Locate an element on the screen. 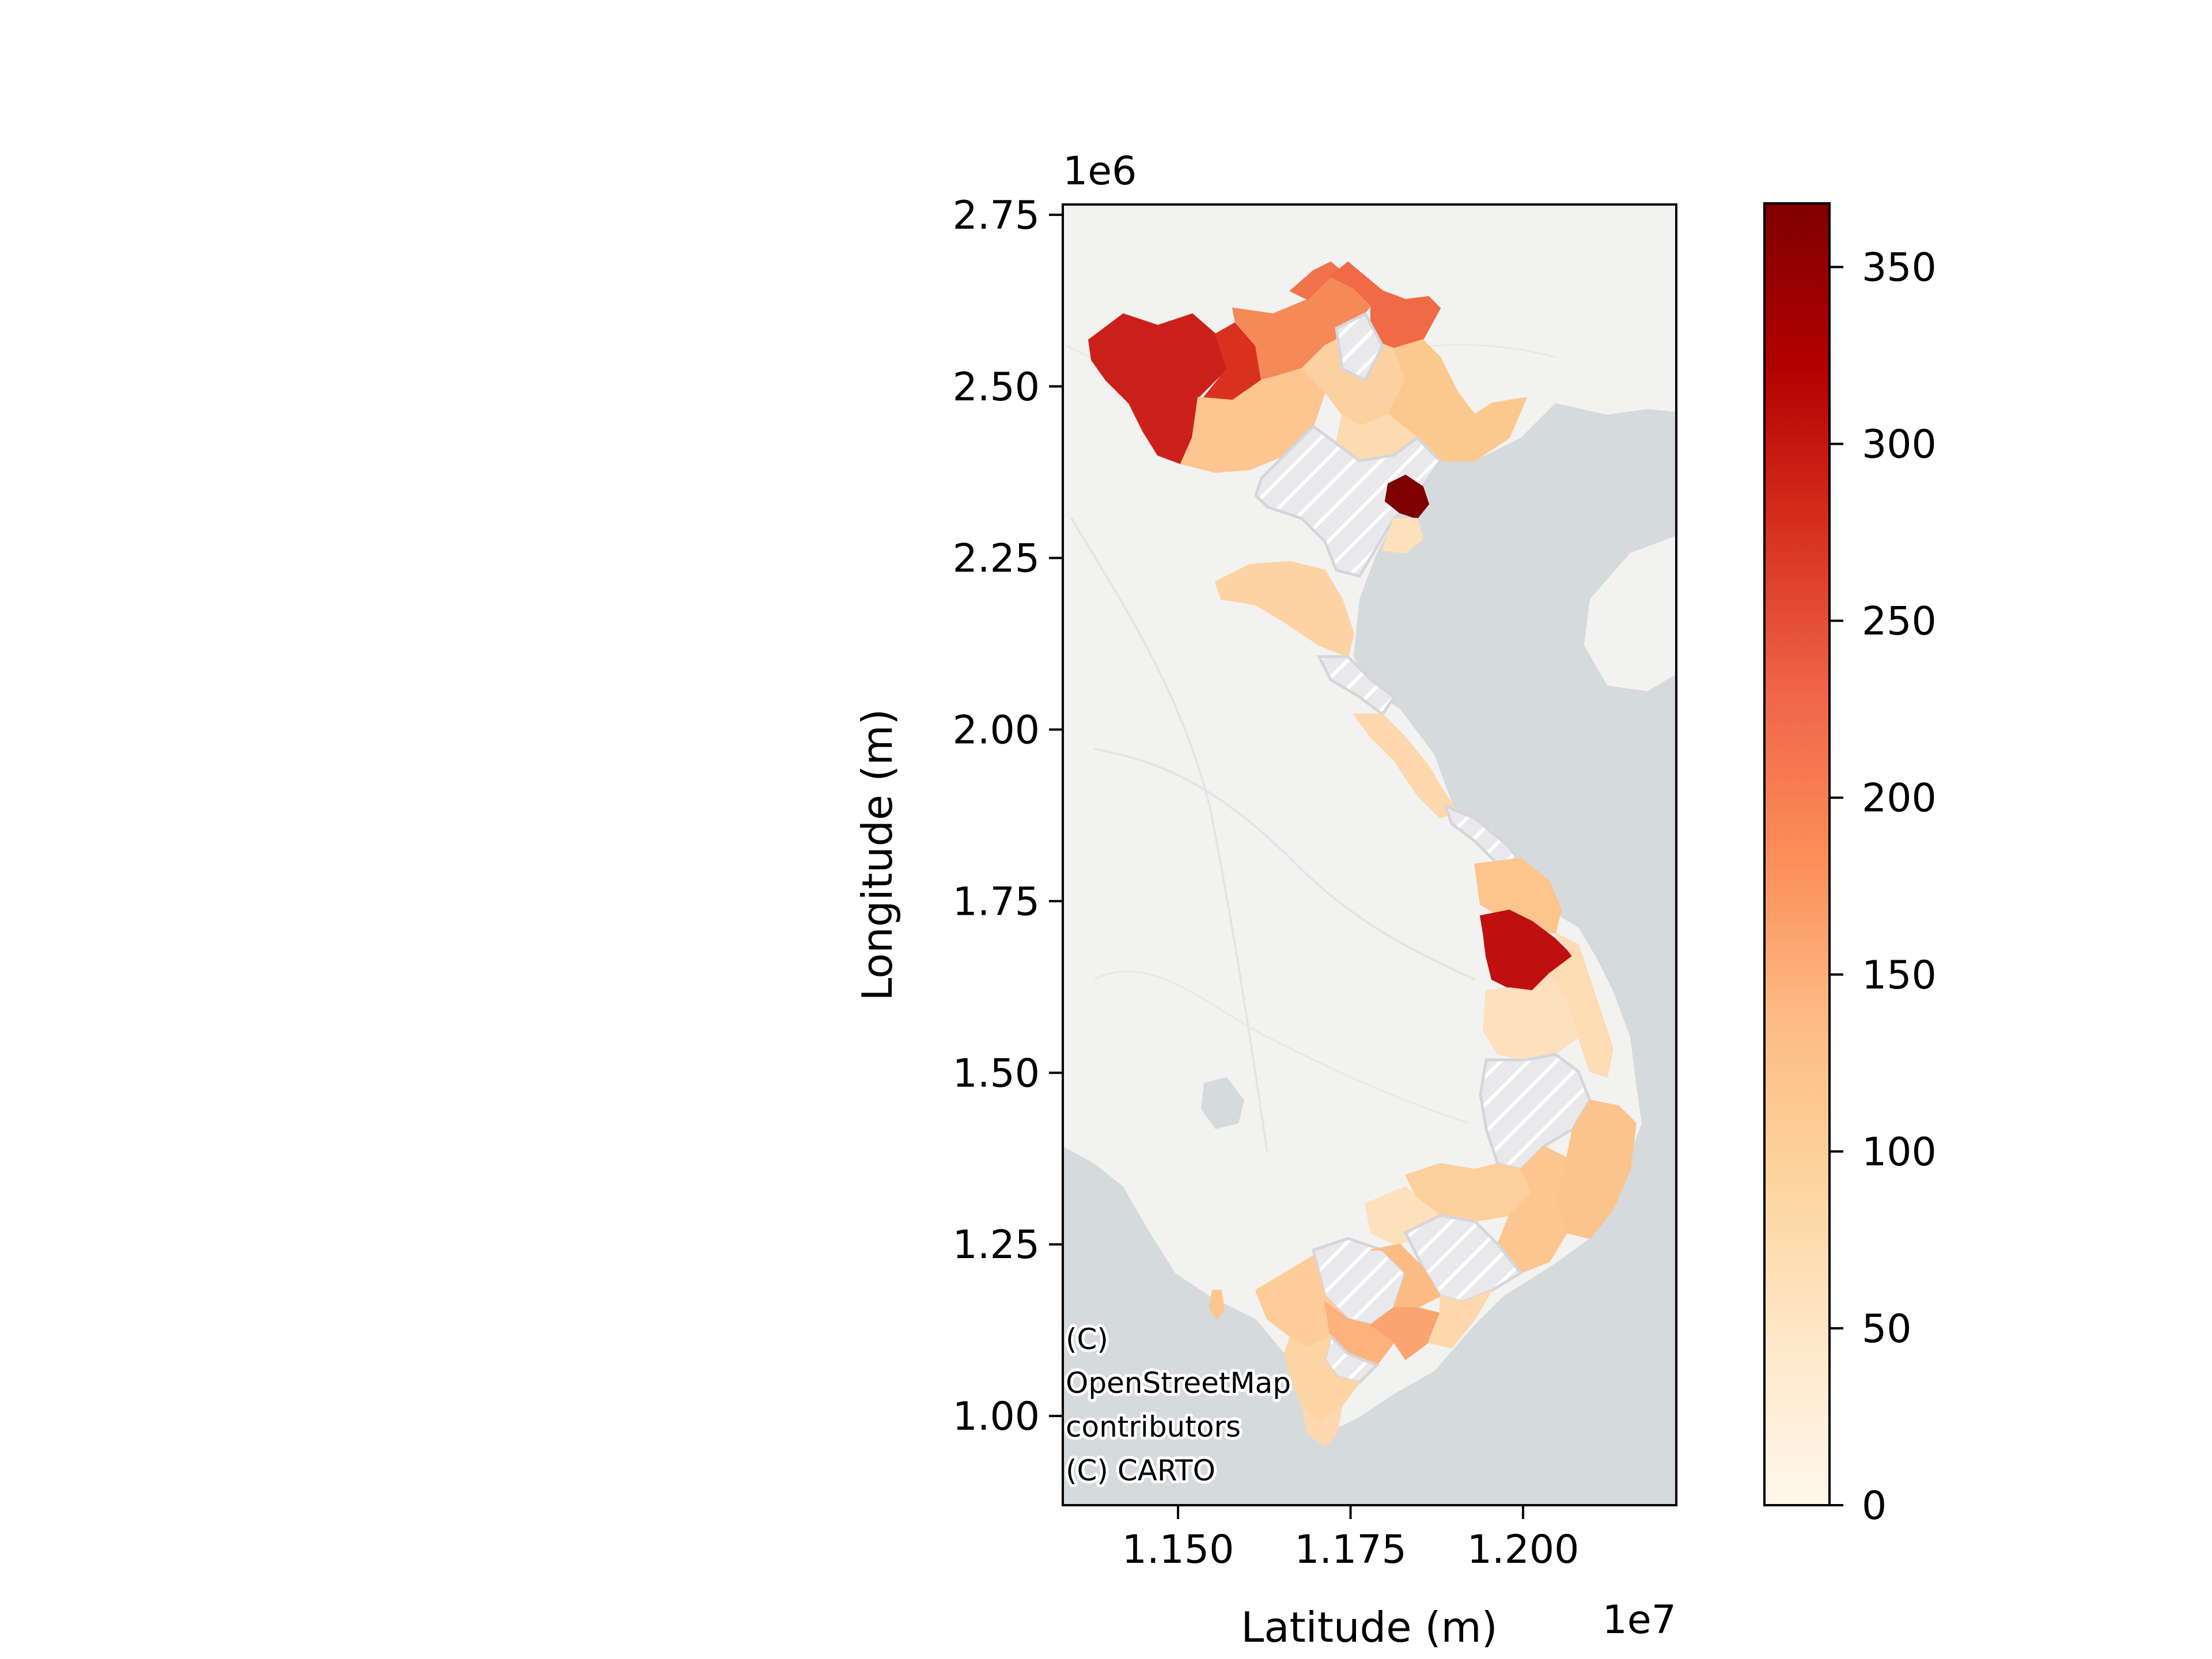 This screenshot has height=1659, width=2212. y-axis-label: Longitude (m) is located at coordinates (877, 855).